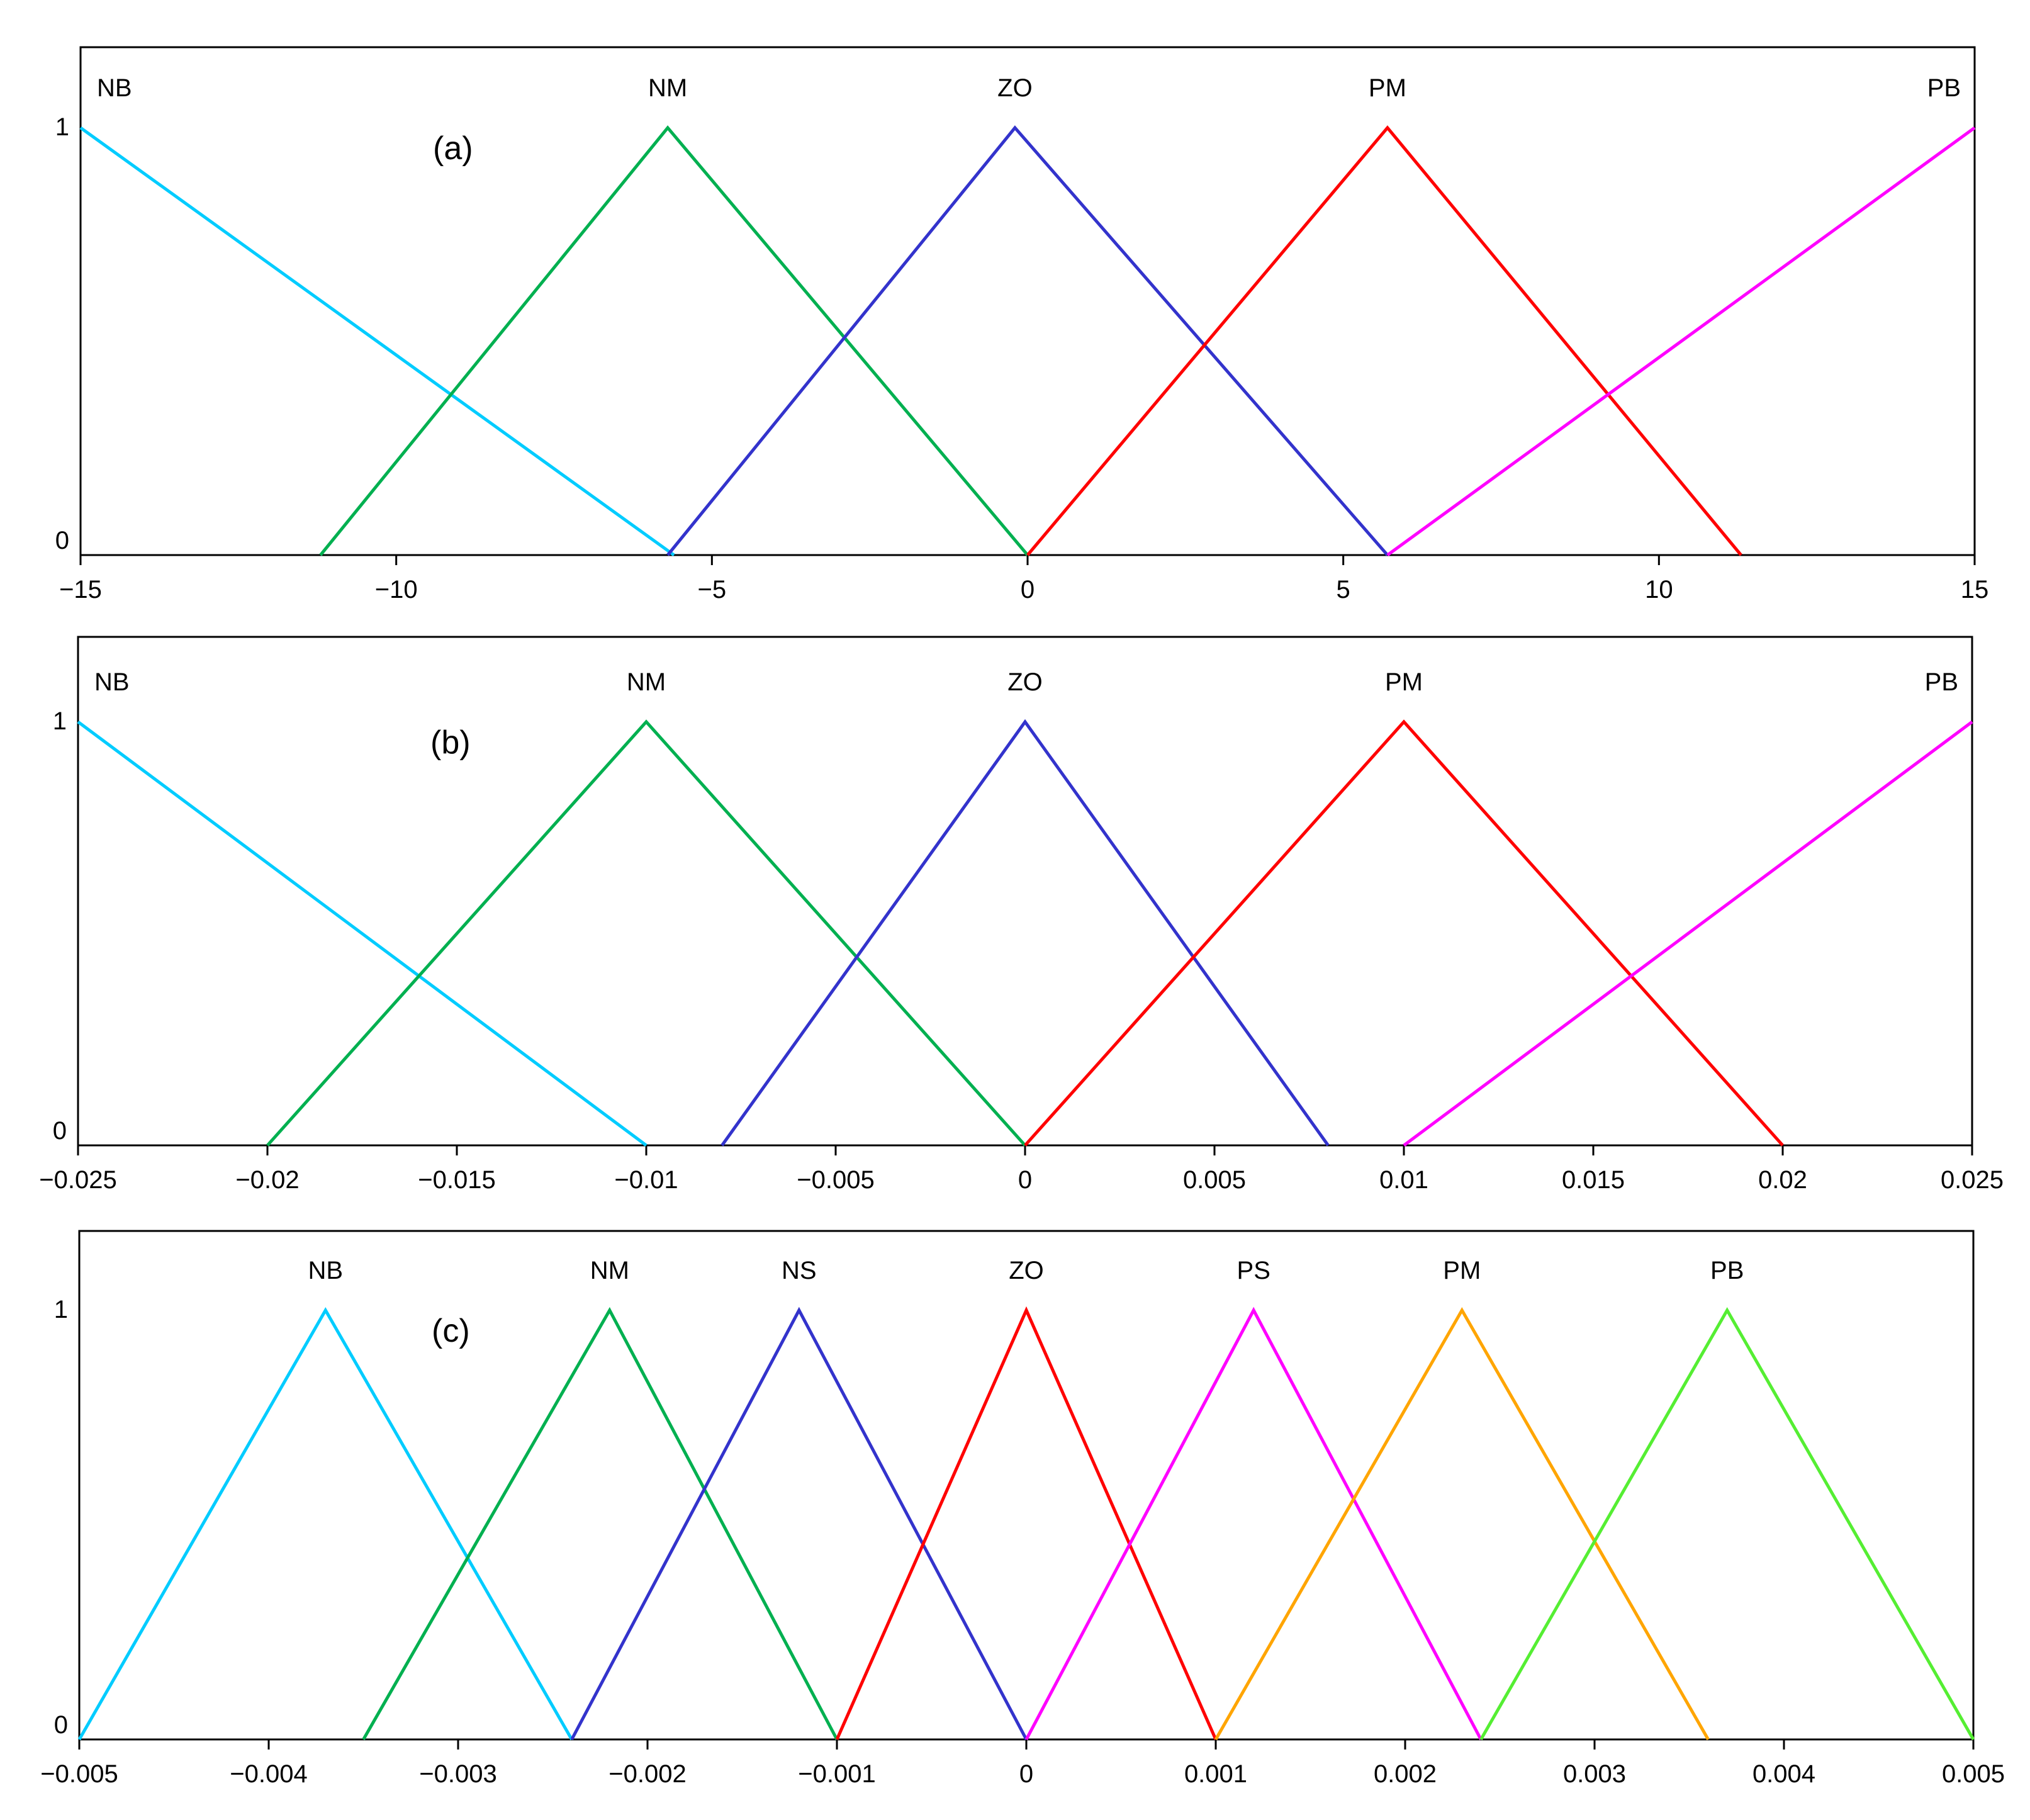 The image size is (2030, 1820). I want to click on x-tick-label: 0.004, so click(1783, 1774).